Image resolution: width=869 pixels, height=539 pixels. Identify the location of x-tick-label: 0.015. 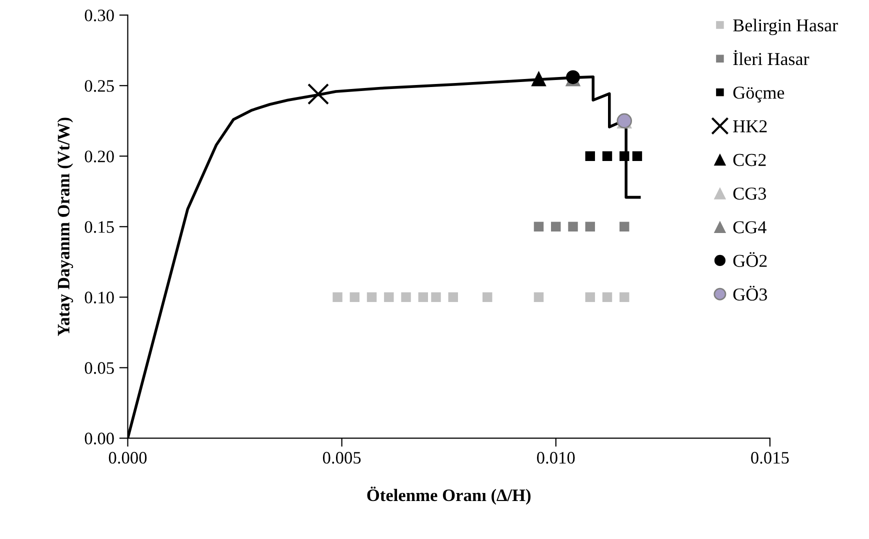
(770, 458).